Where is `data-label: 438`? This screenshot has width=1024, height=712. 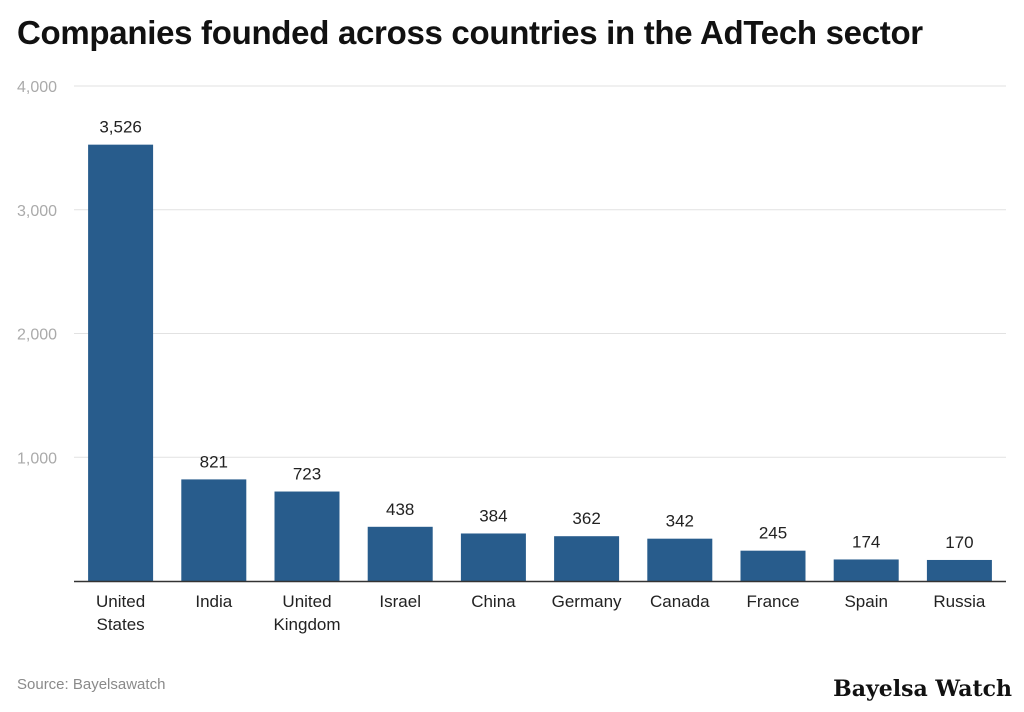 data-label: 438 is located at coordinates (400, 509).